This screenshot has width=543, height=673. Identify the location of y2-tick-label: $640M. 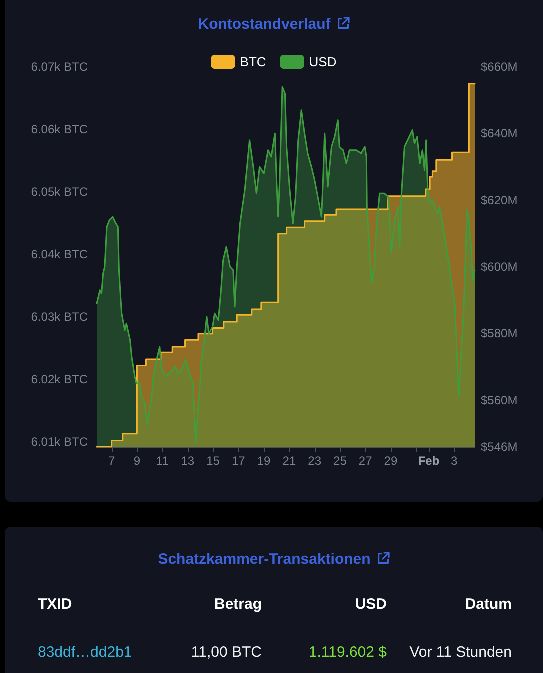
(499, 133).